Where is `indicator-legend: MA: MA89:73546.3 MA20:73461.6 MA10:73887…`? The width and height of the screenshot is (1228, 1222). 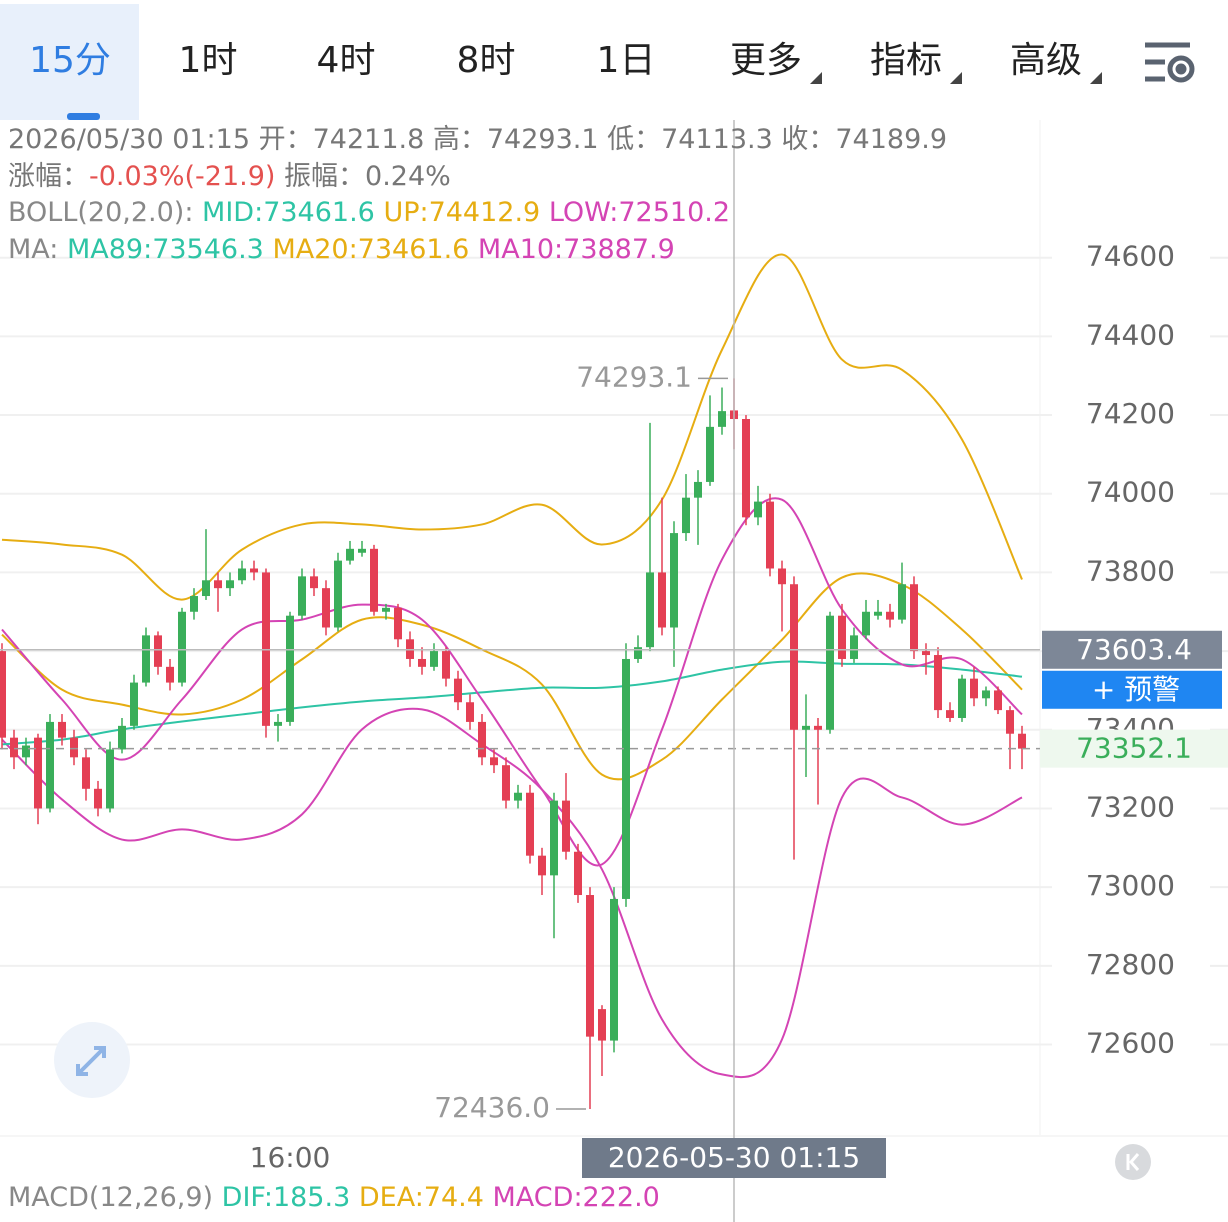 indicator-legend: MA: MA89:73546.3 MA20:73461.6 MA10:73887… is located at coordinates (341, 249).